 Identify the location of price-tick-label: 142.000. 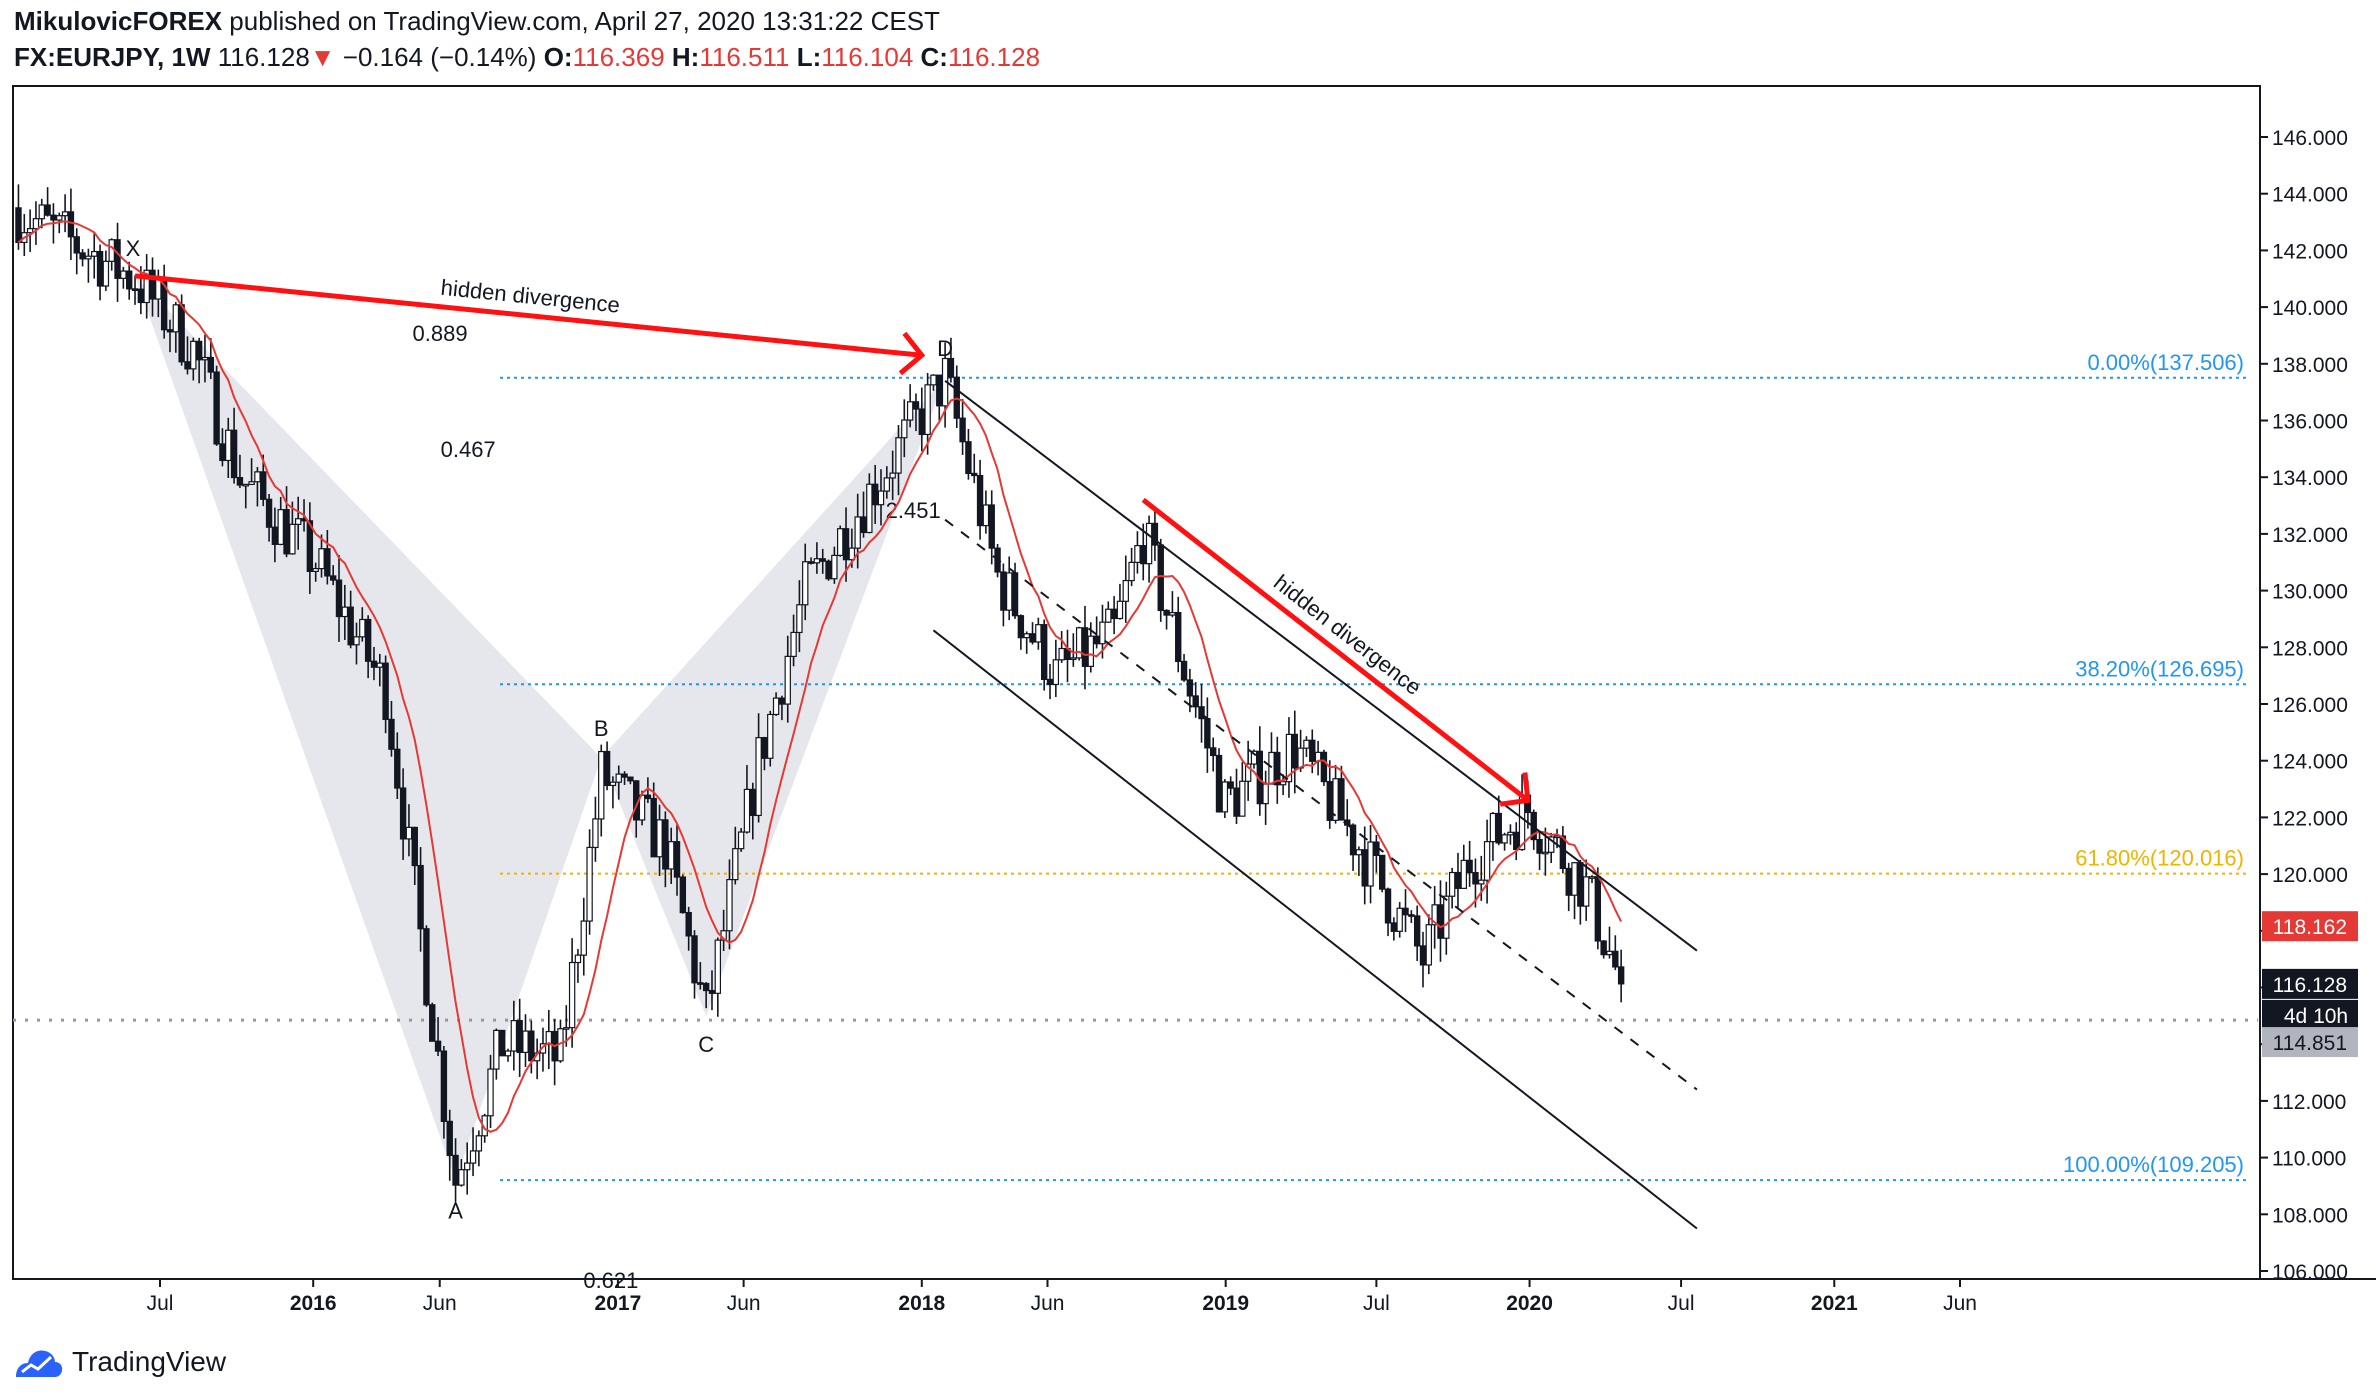
(2310, 251).